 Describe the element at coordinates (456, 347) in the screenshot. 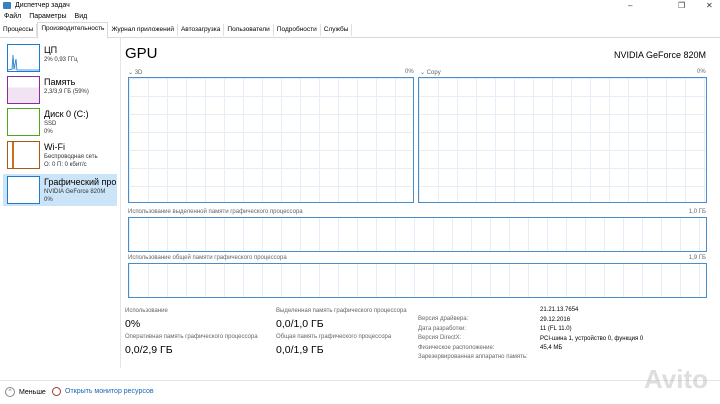

I see `info-key: Физическое расположение:` at that location.